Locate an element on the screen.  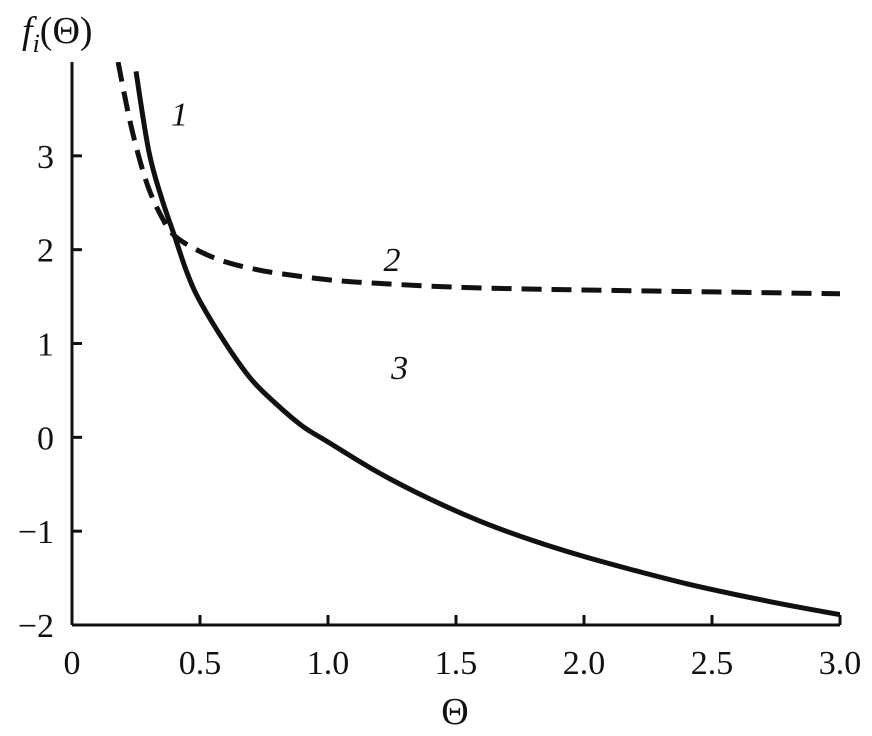
series-1-label: 1 is located at coordinates (179, 115).